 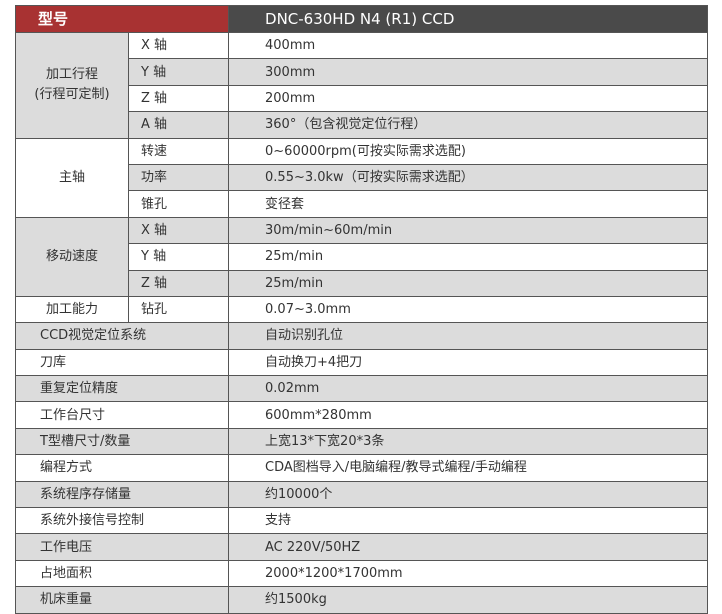 What do you see at coordinates (122, 441) in the screenshot?
I see `spec-label: T型槽尺寸/数量` at bounding box center [122, 441].